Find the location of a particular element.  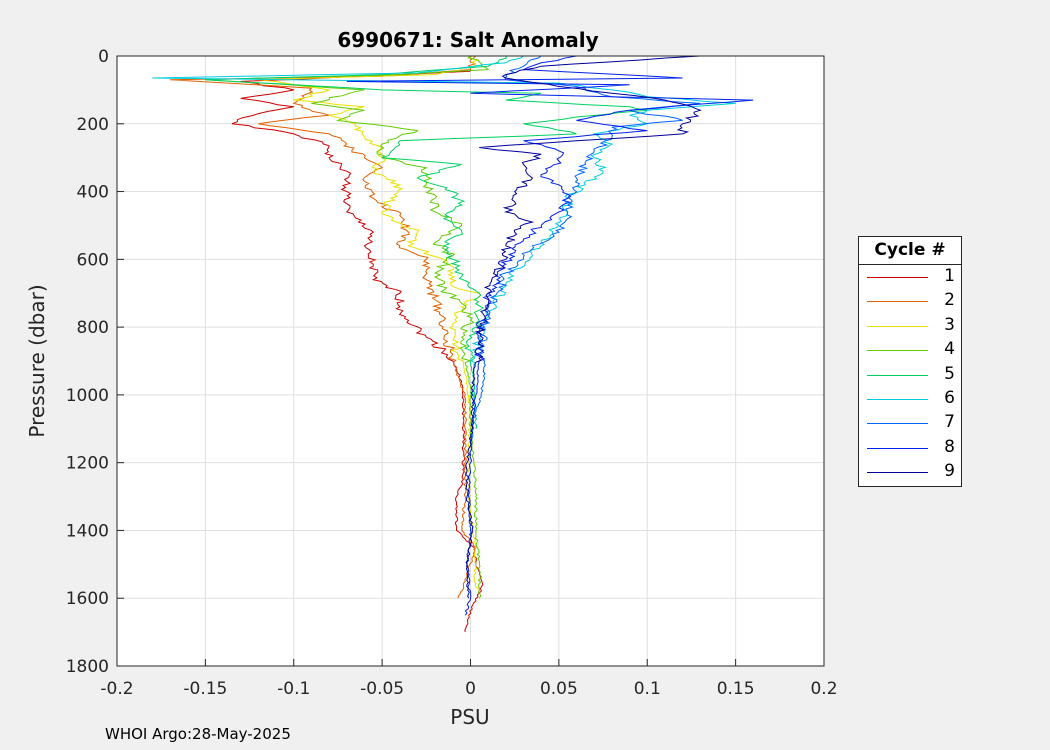

legend-item-cycle-8: 8 is located at coordinates (910, 448).